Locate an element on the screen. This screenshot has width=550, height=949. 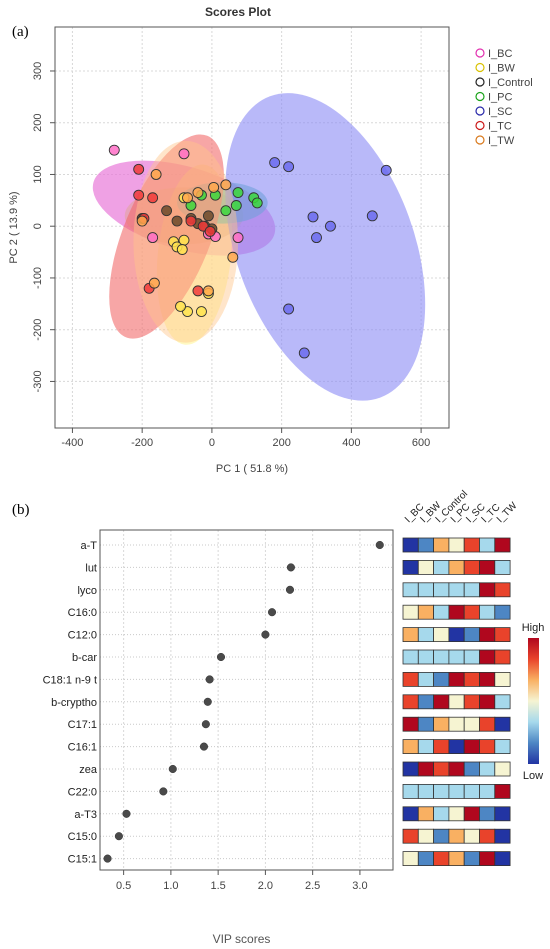
variable-label: C17:1 is located at coordinates (82, 725).